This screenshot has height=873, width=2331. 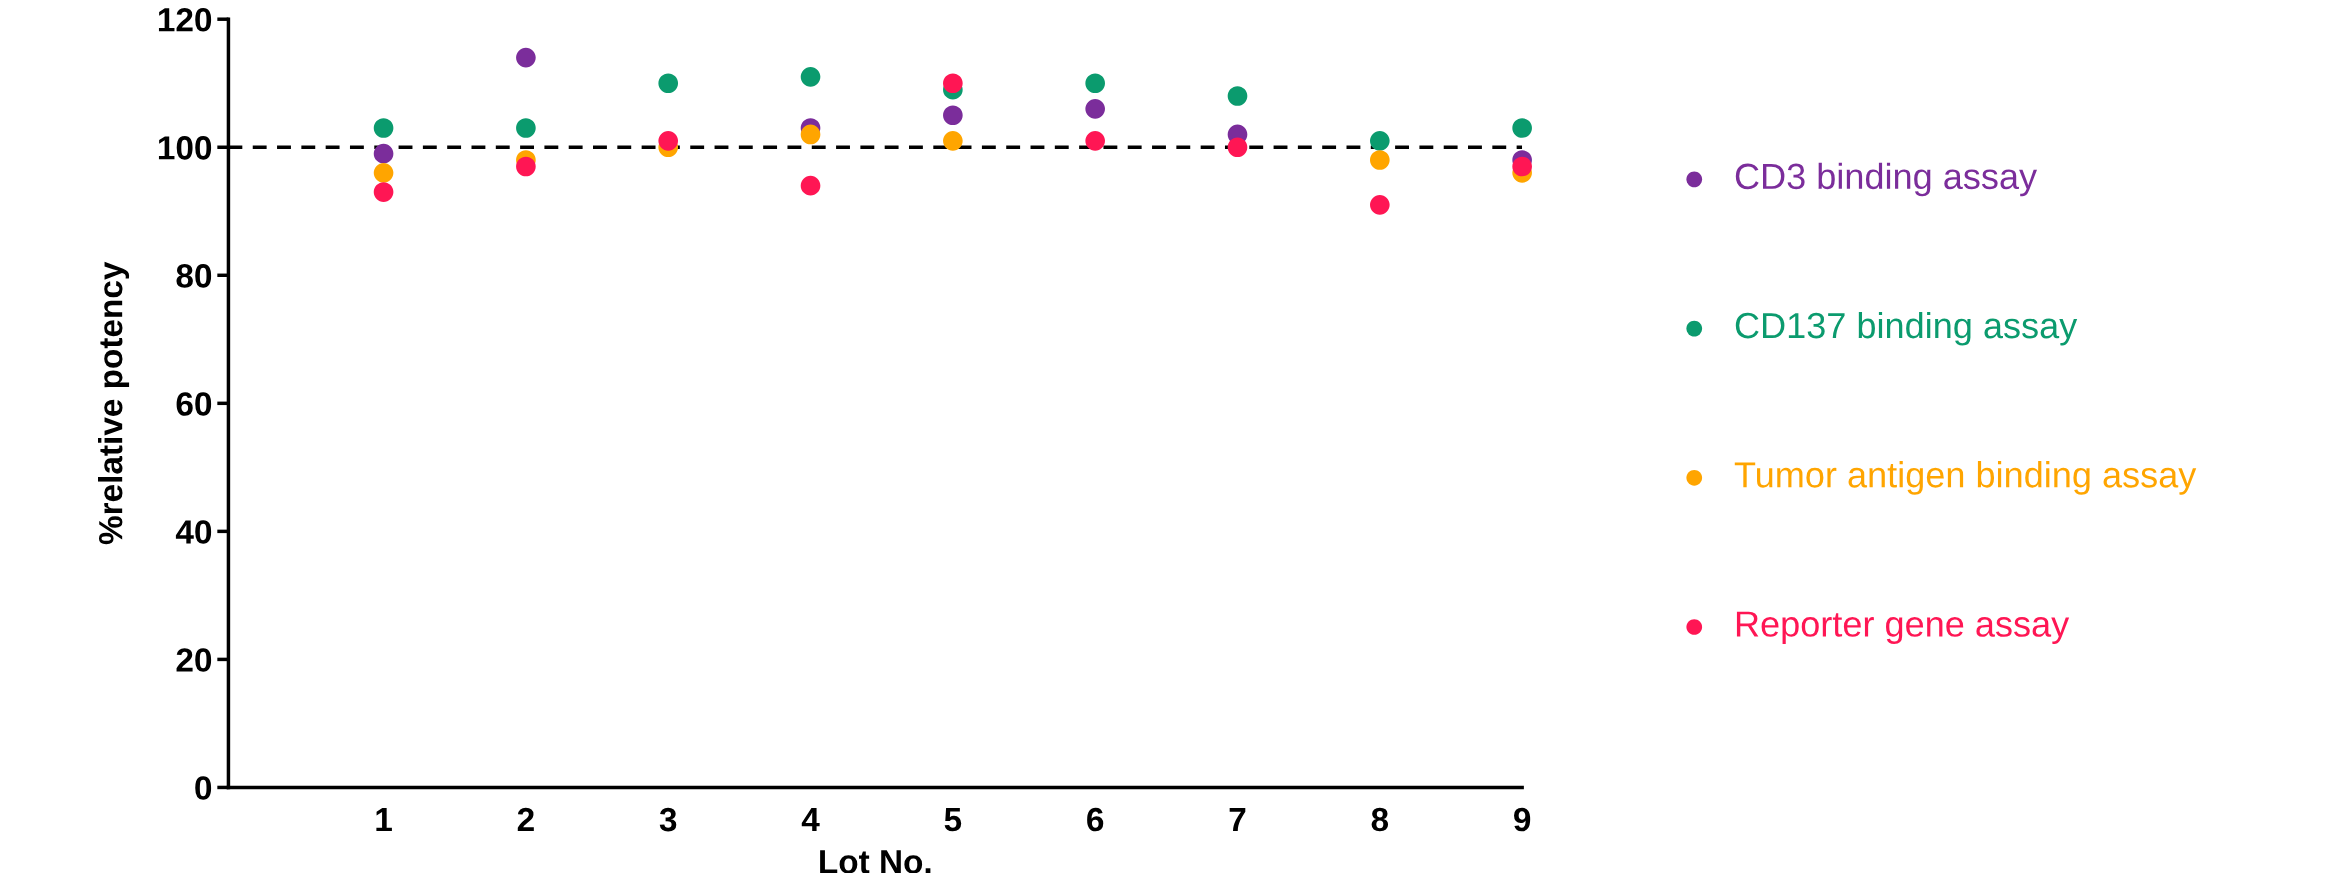 What do you see at coordinates (953, 820) in the screenshot?
I see `x-tick-label: 5` at bounding box center [953, 820].